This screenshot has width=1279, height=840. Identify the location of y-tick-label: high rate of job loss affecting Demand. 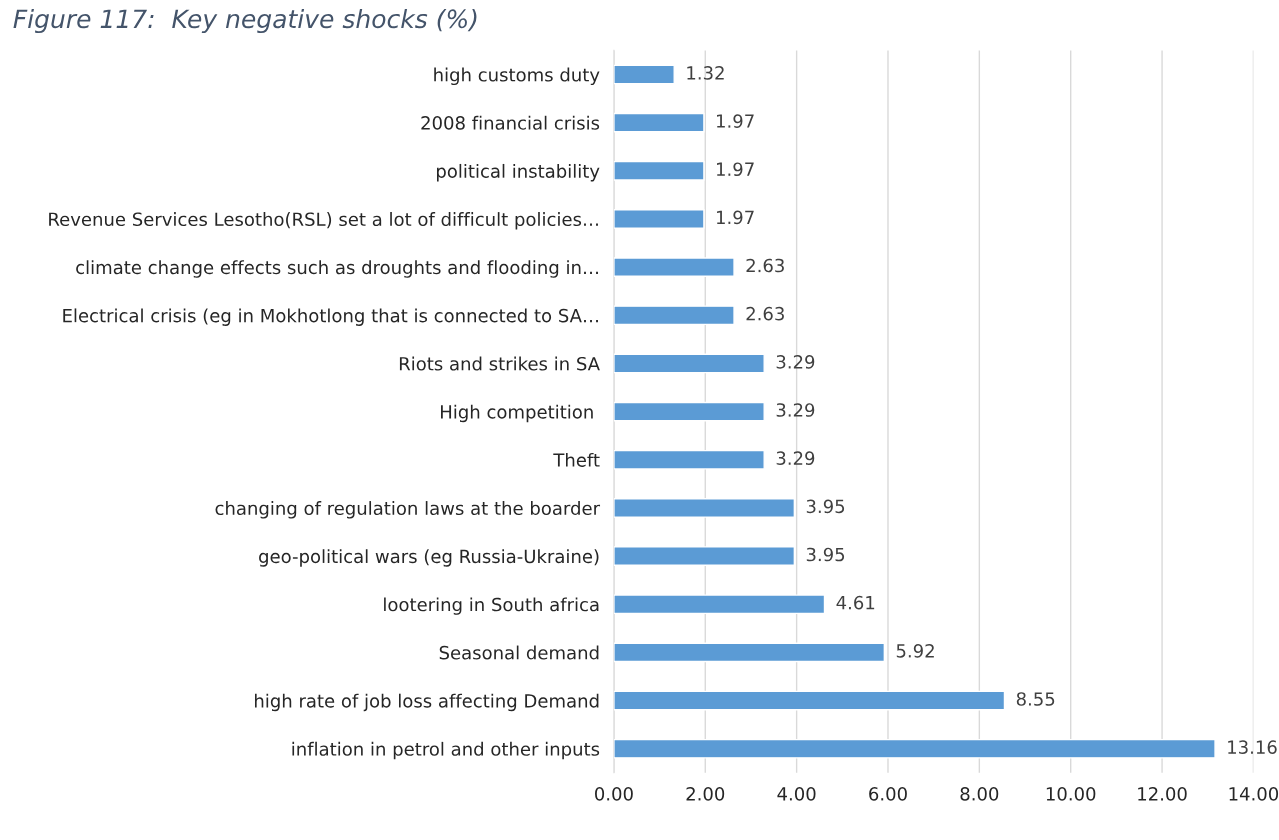
(427, 702).